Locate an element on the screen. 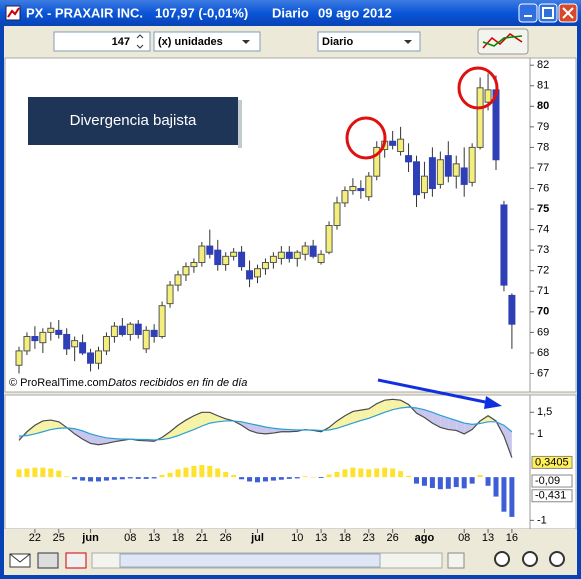  scroll-end-button is located at coordinates (456, 560).